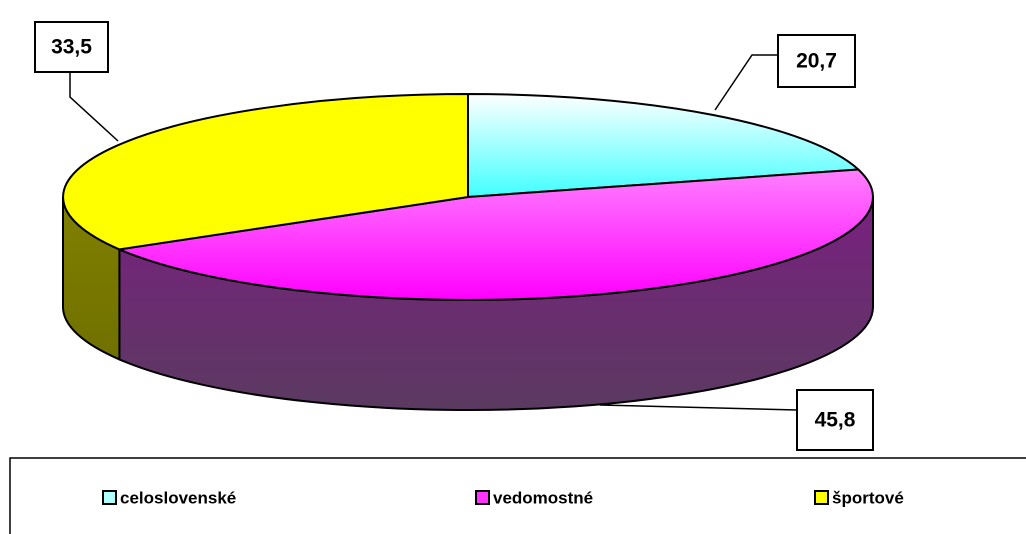 This screenshot has width=1026, height=534. Describe the element at coordinates (178, 497) in the screenshot. I see `legend-label: celoslovenské` at that location.